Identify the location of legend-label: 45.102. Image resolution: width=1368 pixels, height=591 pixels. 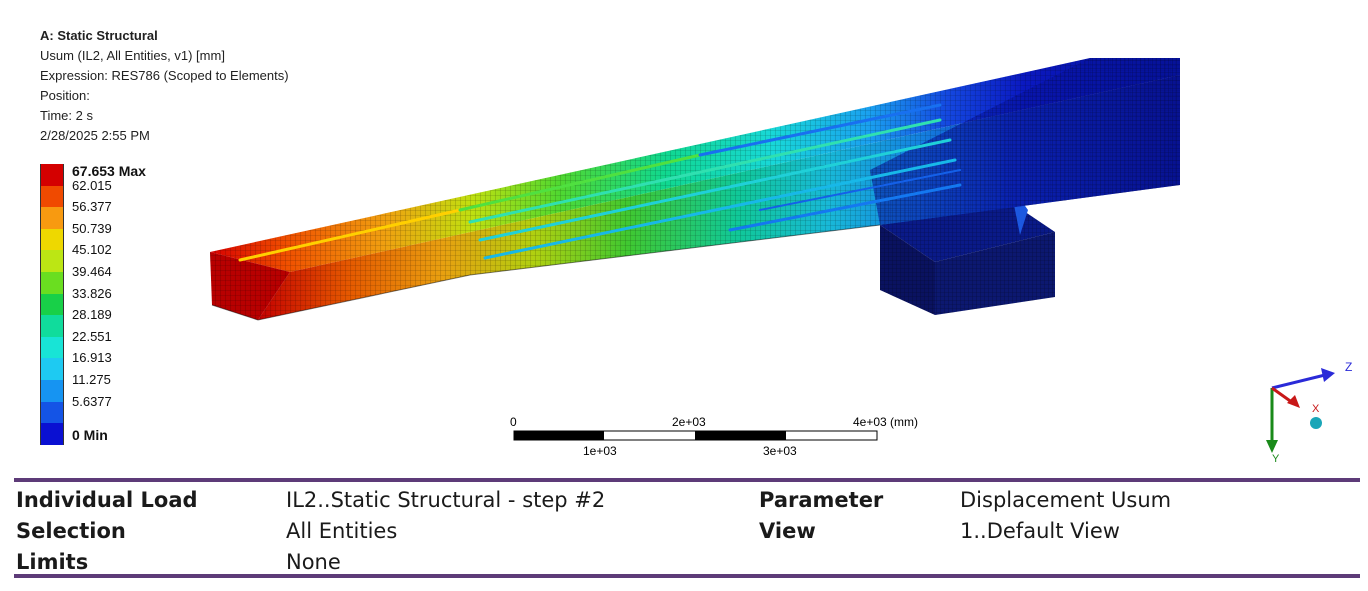
(92, 250).